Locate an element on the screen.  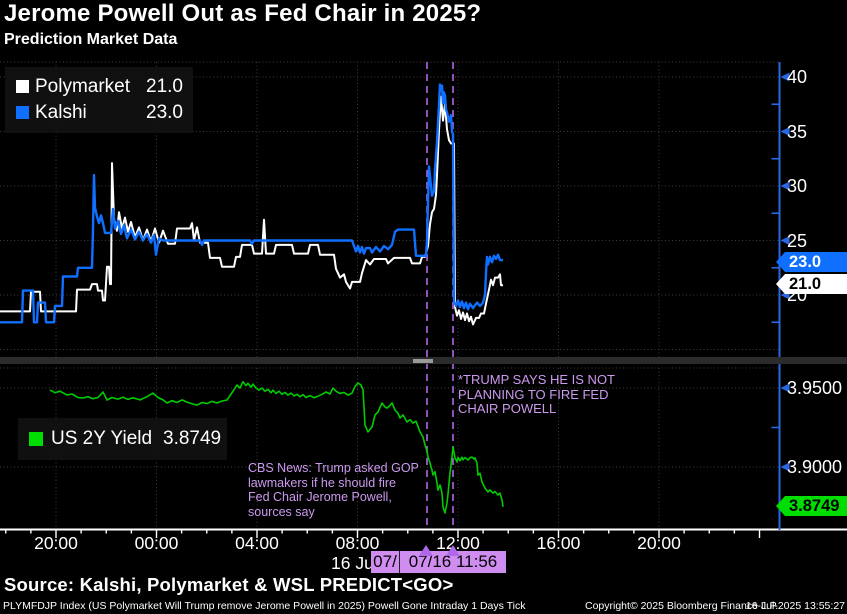
polymarket-swatch-icon is located at coordinates (22, 86).